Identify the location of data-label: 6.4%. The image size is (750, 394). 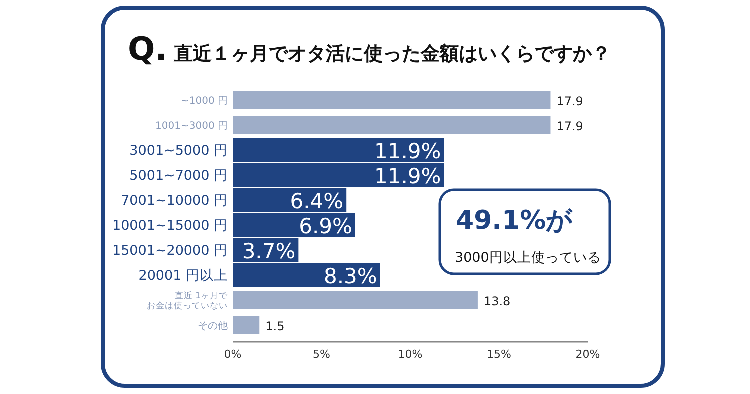
(317, 202).